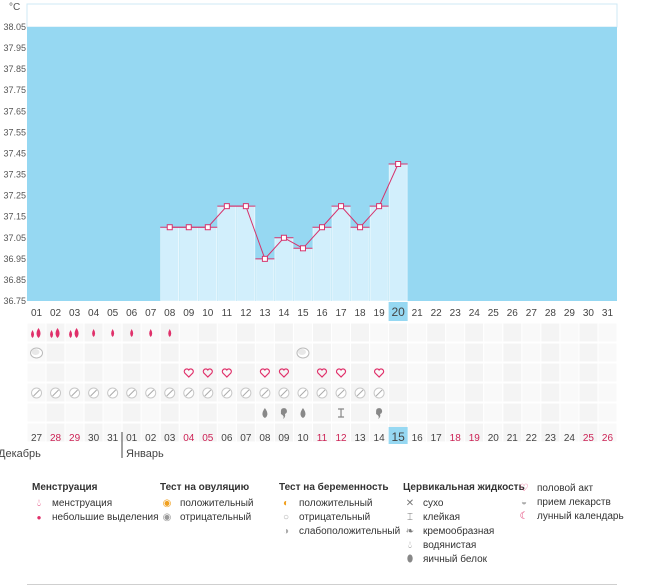 This screenshot has width=655, height=587. I want to click on cycle-day-label: 24, so click(570, 438).